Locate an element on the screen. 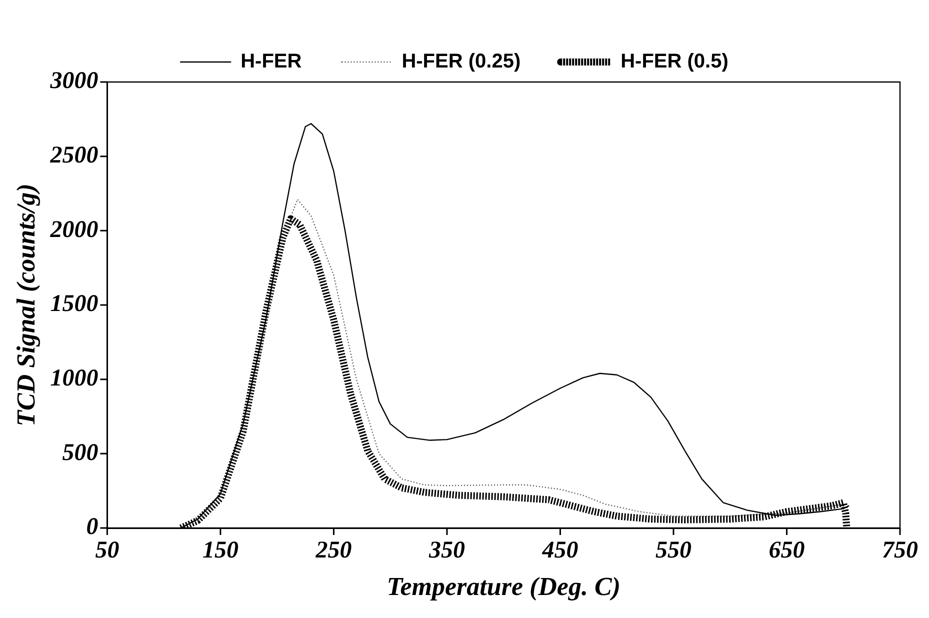  y-tick-label: 3000 is located at coordinates (73, 81).